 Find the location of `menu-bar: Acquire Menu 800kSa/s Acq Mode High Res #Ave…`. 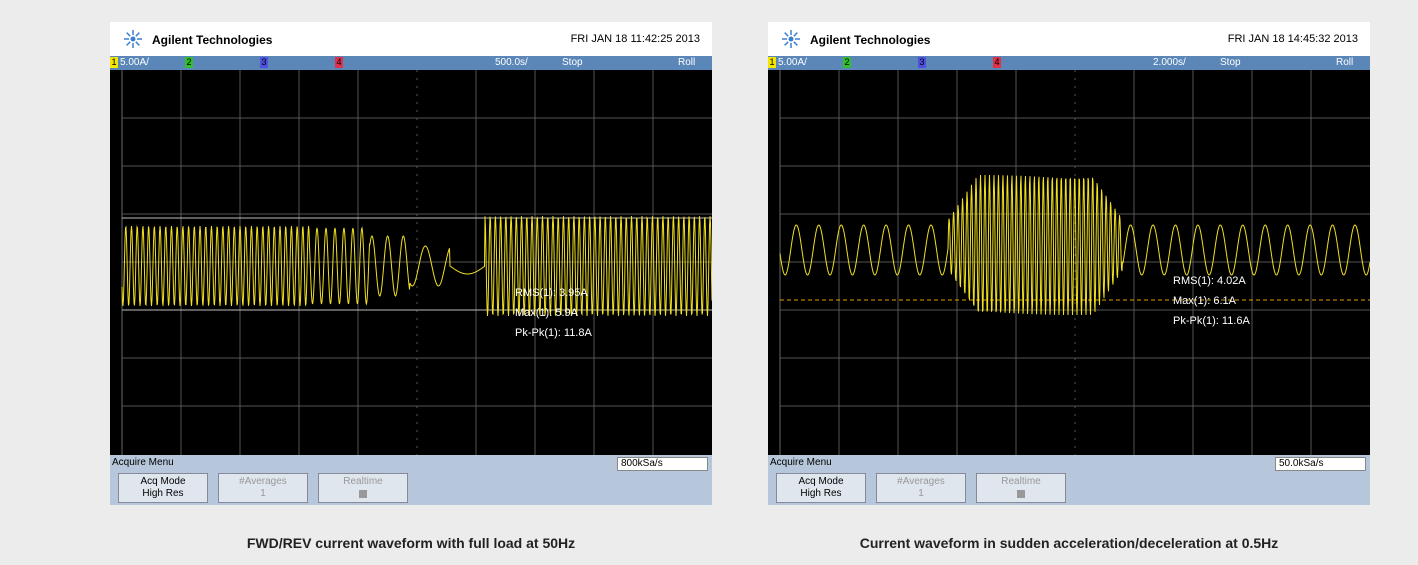

menu-bar: Acquire Menu 800kSa/s Acq Mode High Res #Ave… is located at coordinates (411, 480).